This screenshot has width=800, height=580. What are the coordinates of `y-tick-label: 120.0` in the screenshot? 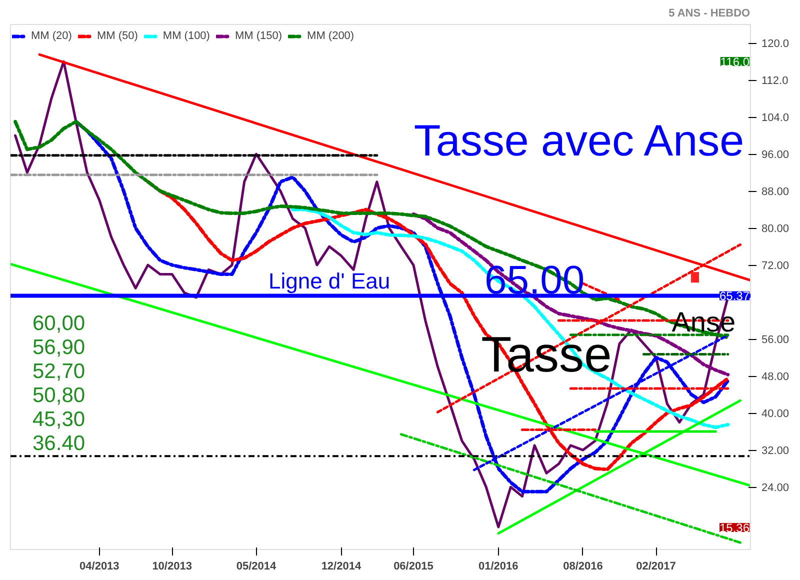 It's located at (776, 44).